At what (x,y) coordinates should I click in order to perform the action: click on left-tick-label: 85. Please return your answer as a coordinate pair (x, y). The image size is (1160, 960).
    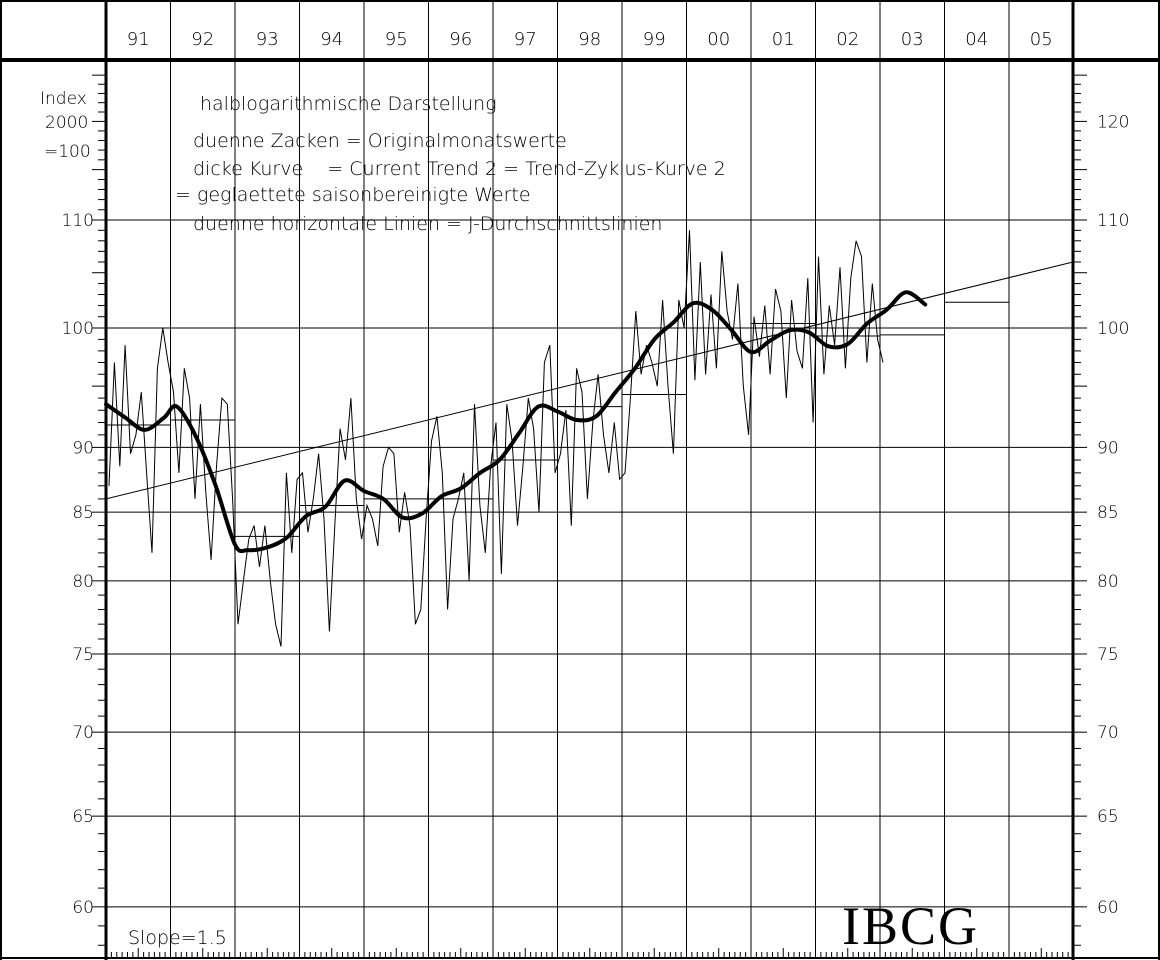
    Looking at the image, I should click on (83, 513).